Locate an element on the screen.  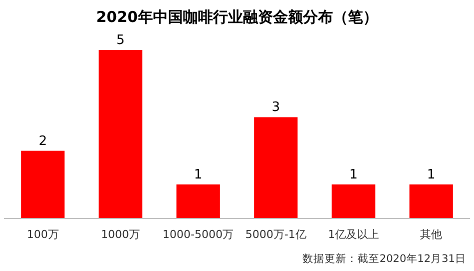
data-label: 3 is located at coordinates (276, 108).